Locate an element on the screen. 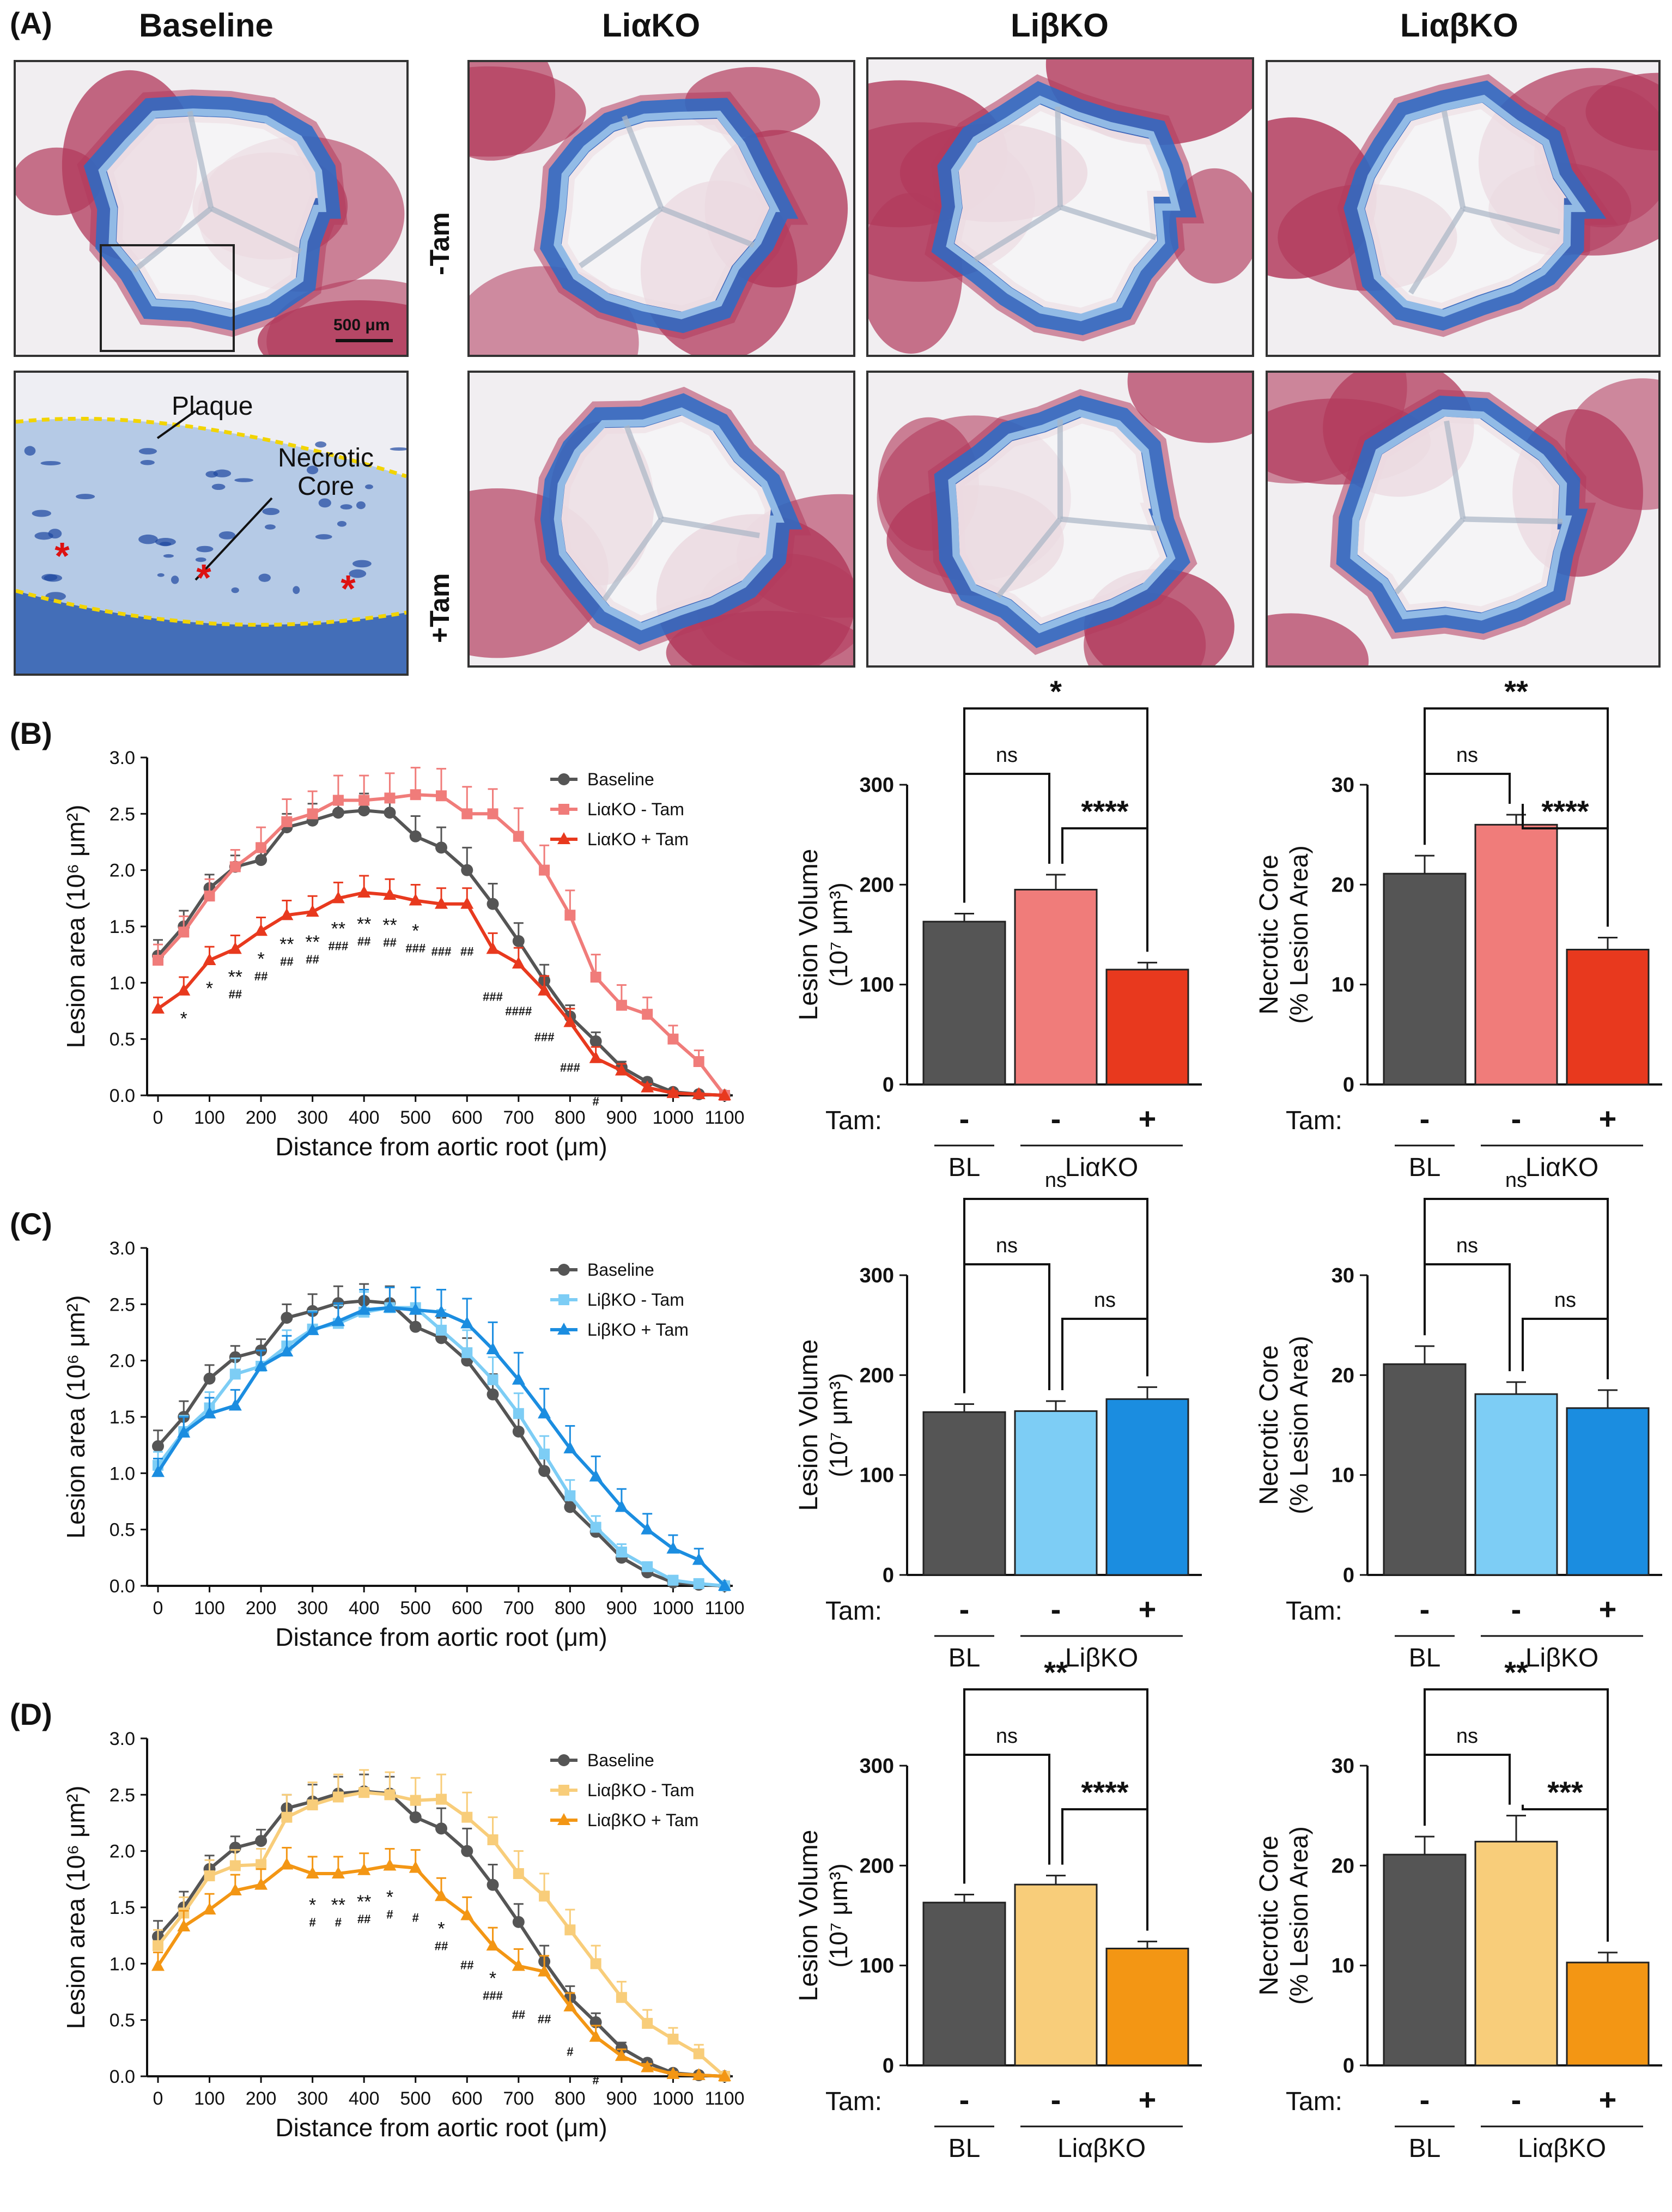 The width and height of the screenshot is (1672, 2212). histology-lia-minus-tam is located at coordinates (661, 208).